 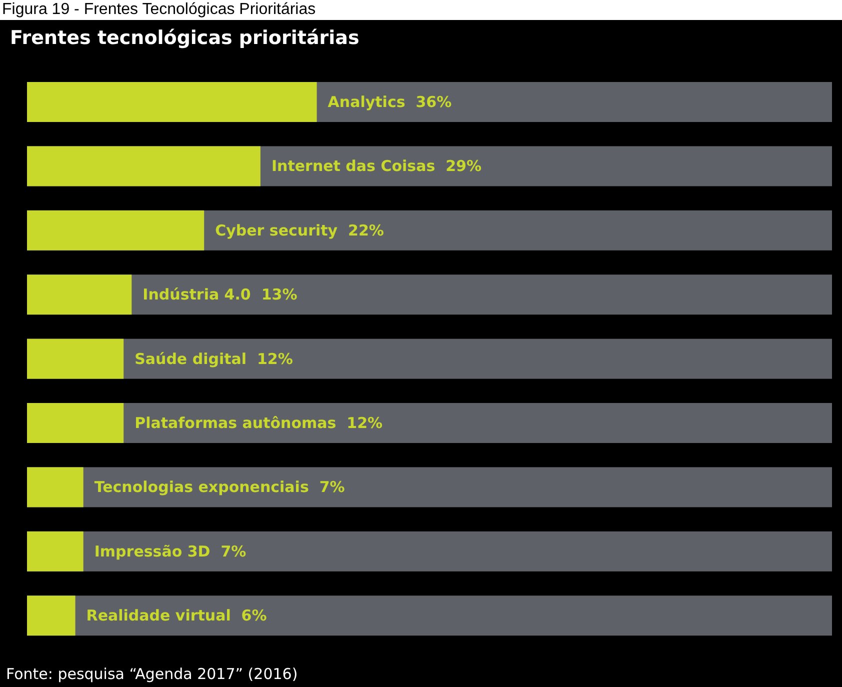 I want to click on data-label: Plataformas autônomas 12%, so click(x=258, y=423).